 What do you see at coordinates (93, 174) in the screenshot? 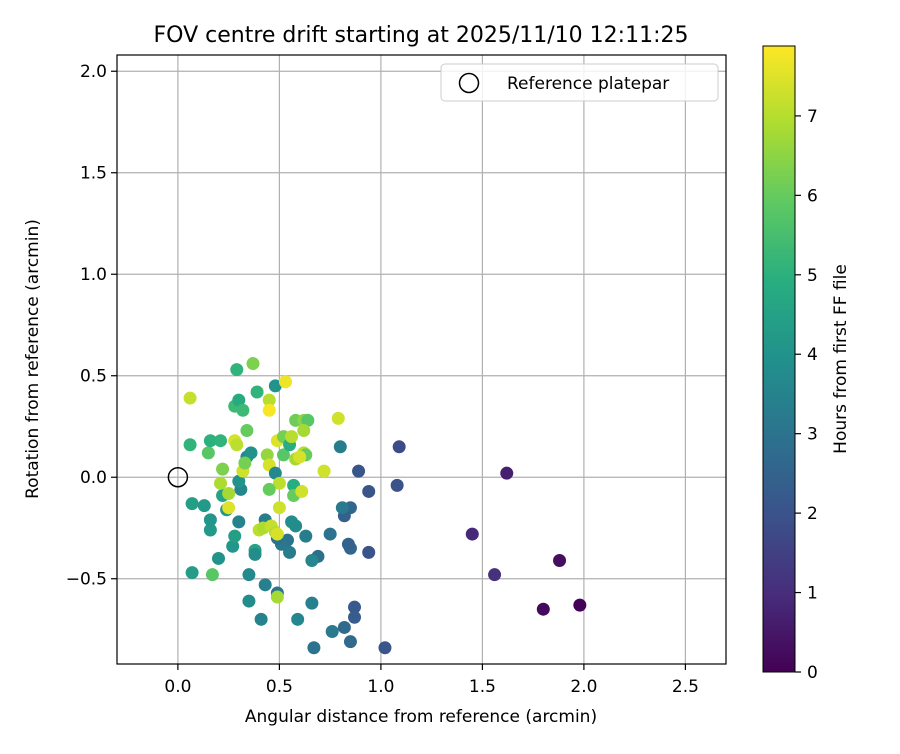
I see `y-tick-label: 1.5` at bounding box center [93, 174].